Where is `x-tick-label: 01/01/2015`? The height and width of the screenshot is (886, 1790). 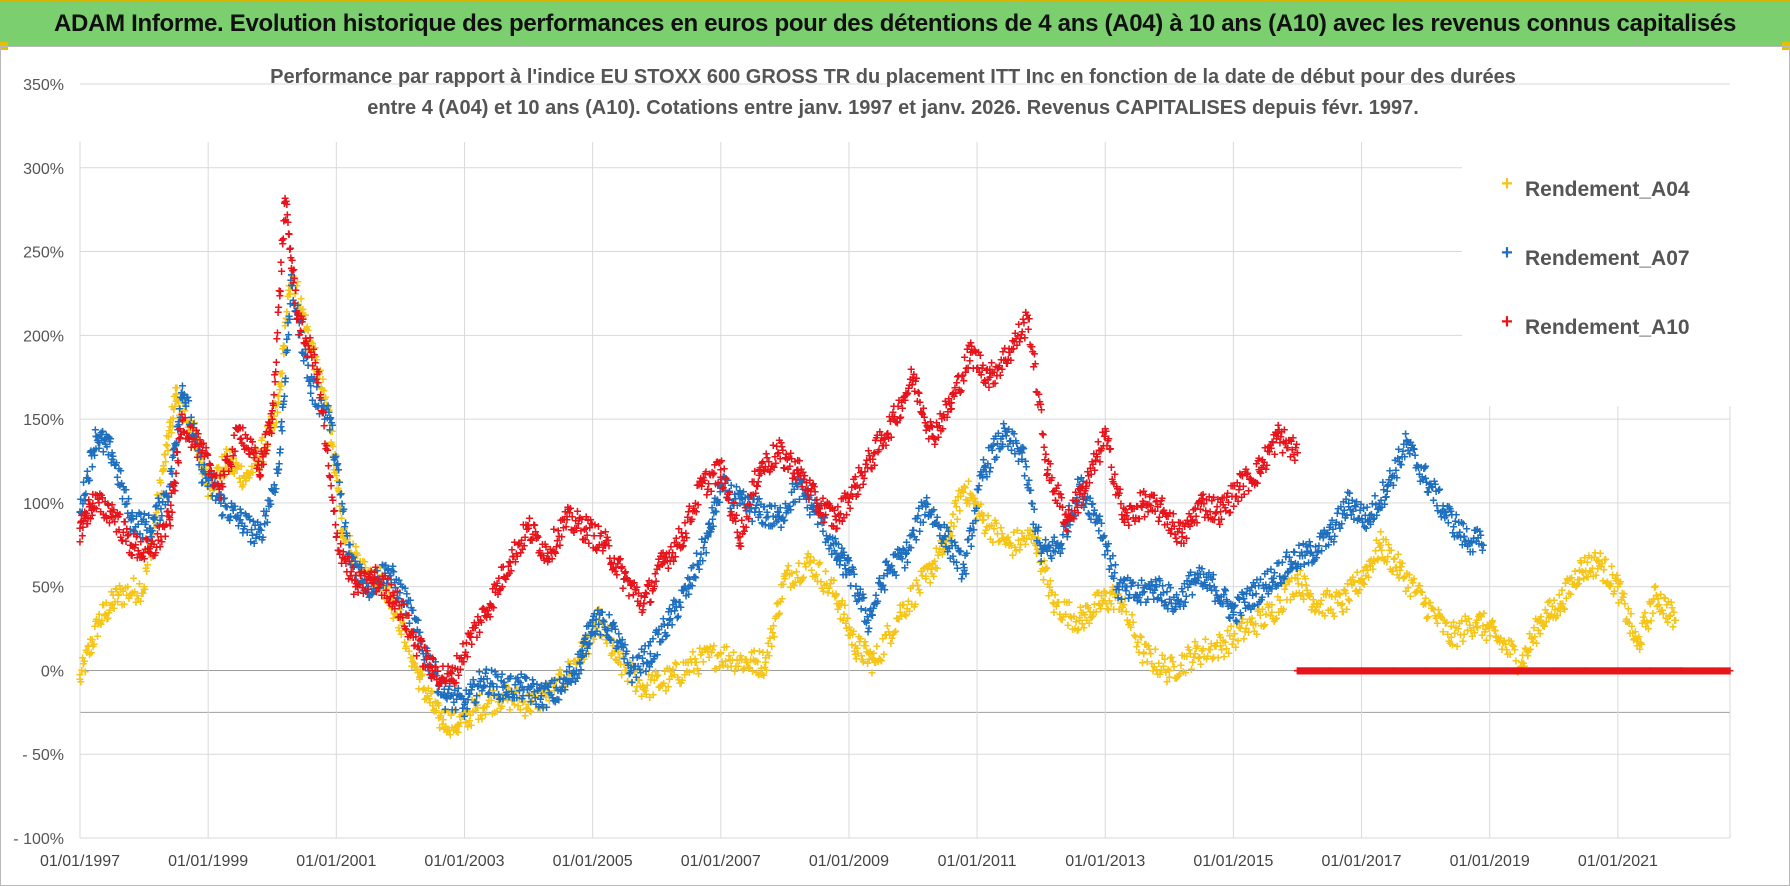
x-tick-label: 01/01/2015 is located at coordinates (1233, 861).